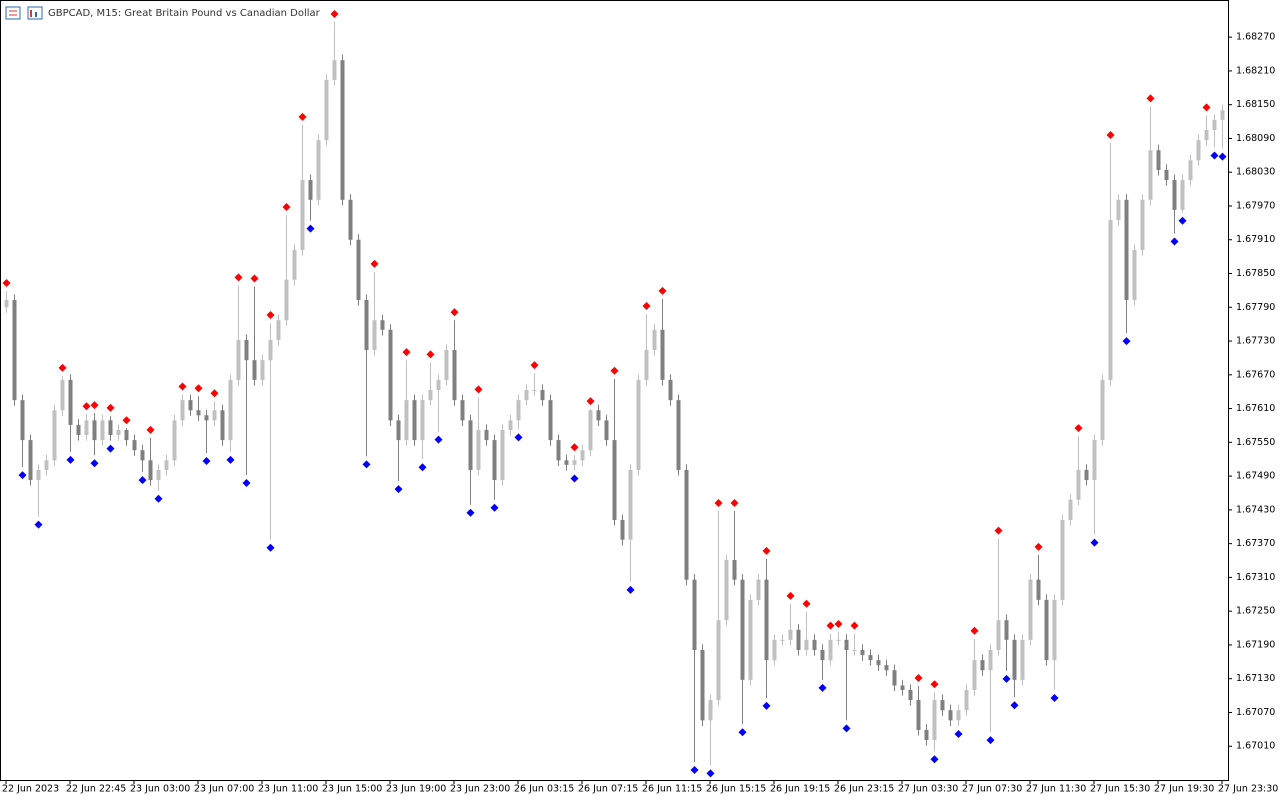 Image resolution: width=1280 pixels, height=800 pixels. I want to click on y-tick-label: 1.67190, so click(1255, 644).